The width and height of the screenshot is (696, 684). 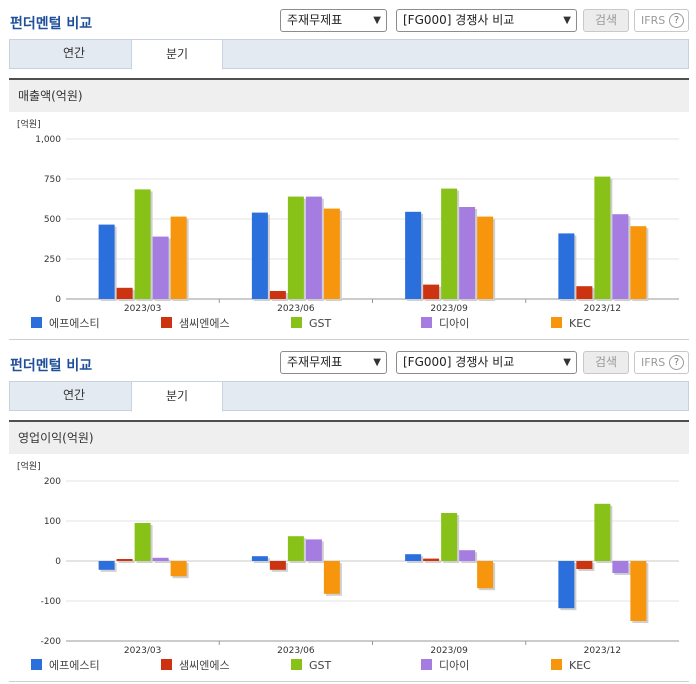 What do you see at coordinates (349, 96) in the screenshot?
I see `panel-title: 매출액(억원)` at bounding box center [349, 96].